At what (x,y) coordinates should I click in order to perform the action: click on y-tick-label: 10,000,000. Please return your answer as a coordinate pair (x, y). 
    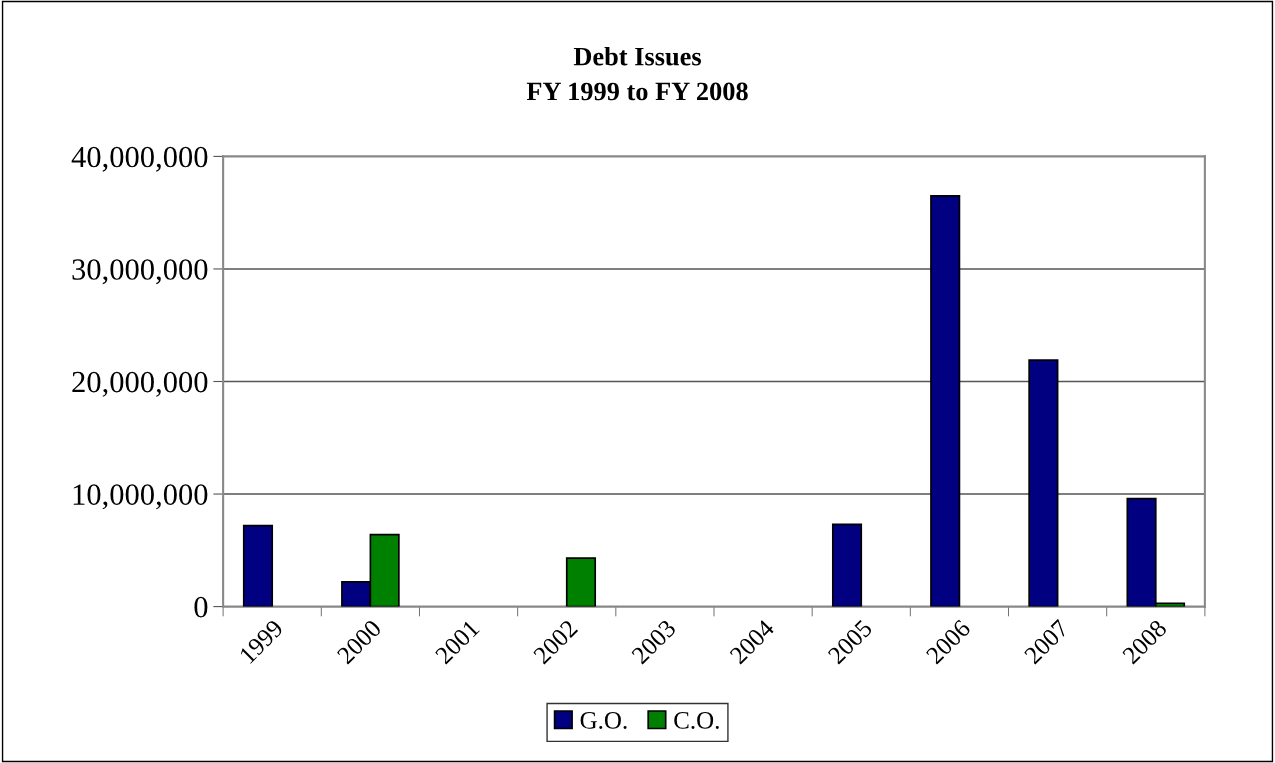
    Looking at the image, I should click on (140, 497).